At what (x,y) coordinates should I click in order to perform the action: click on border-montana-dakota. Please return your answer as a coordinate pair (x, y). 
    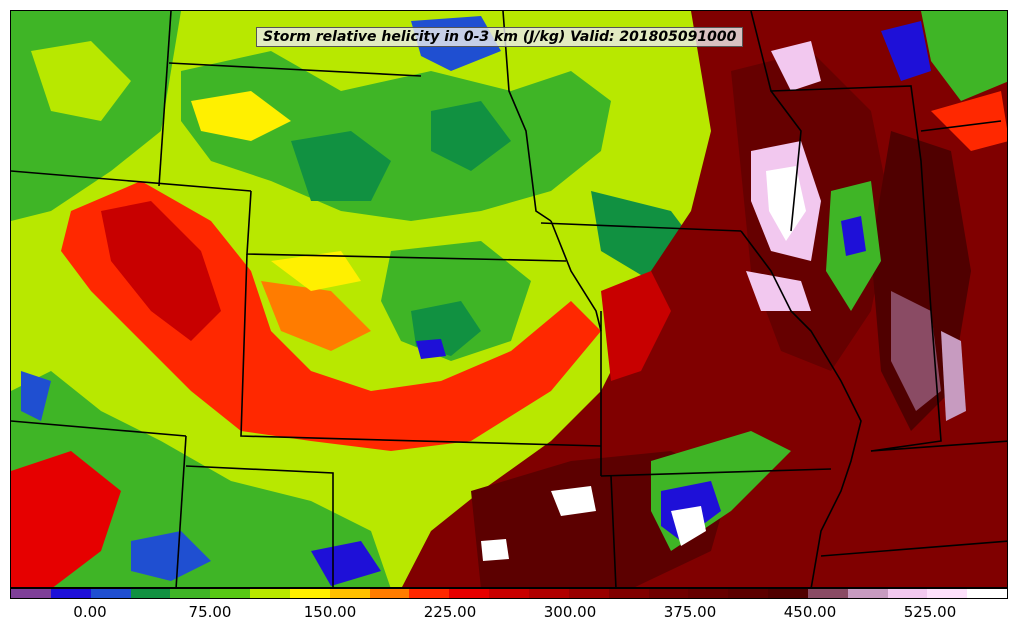
    Looking at the image, I should click on (165, 99).